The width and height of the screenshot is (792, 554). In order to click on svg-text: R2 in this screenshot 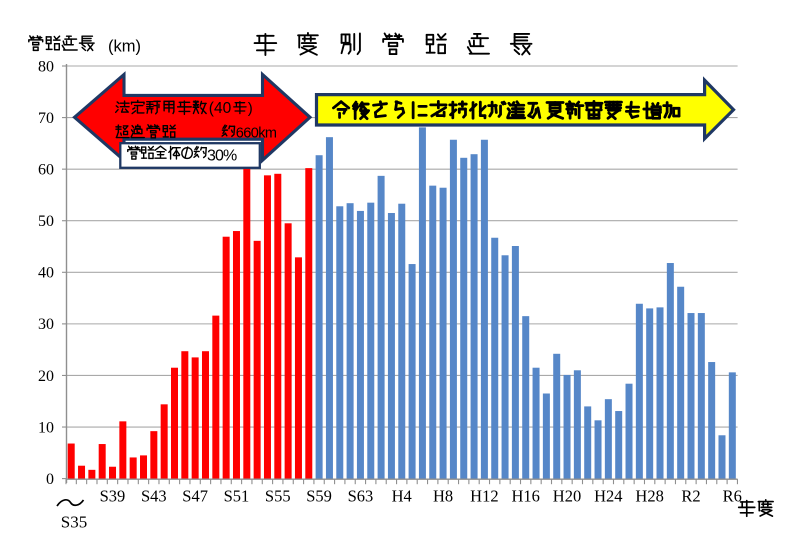, I will do `click(690, 496)`.